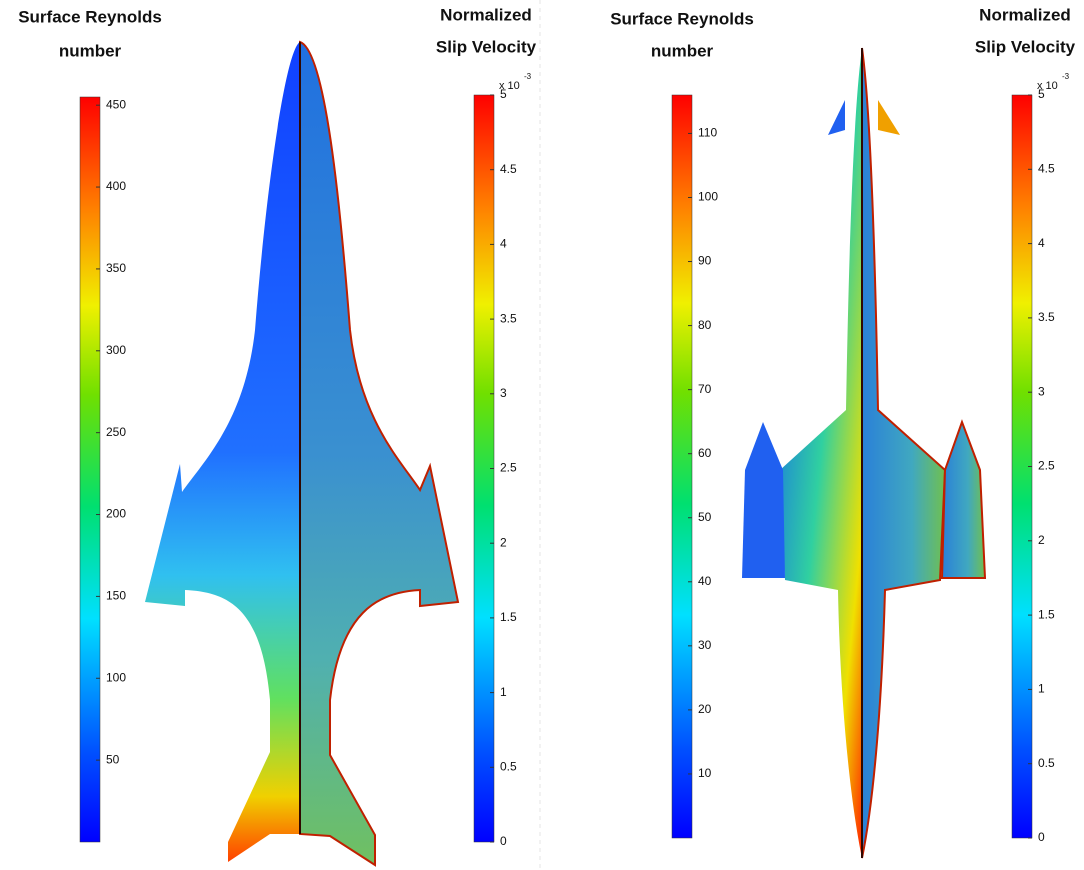 This screenshot has width=1084, height=870. I want to click on tick-label: 30, so click(705, 645).